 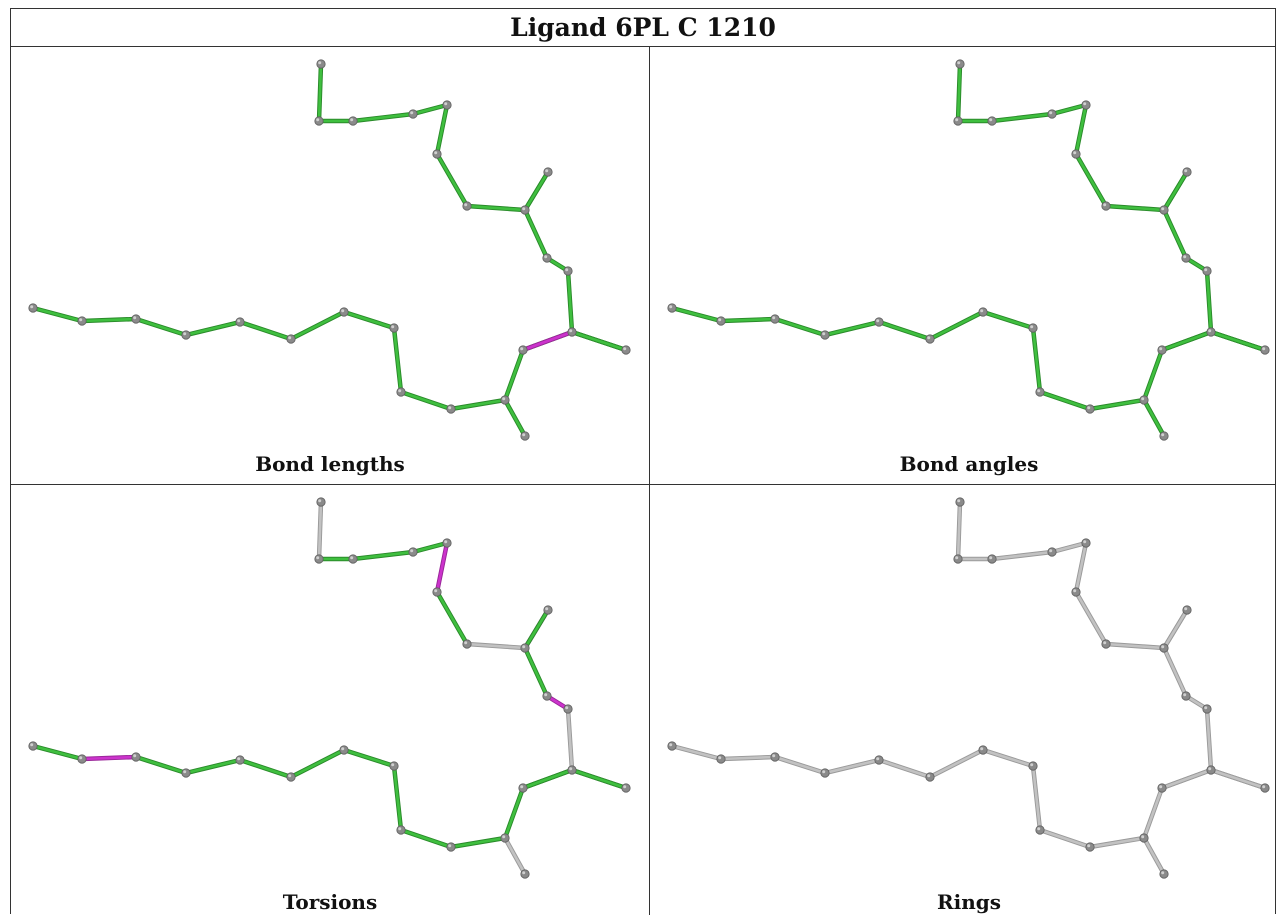 What do you see at coordinates (968, 902) in the screenshot?
I see `panel-label-rings: Rings` at bounding box center [968, 902].